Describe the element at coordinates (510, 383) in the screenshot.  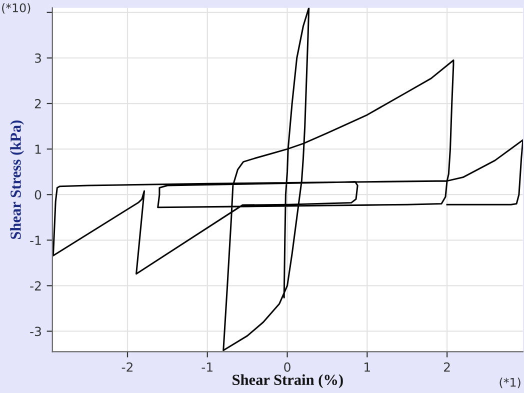
I see `text: (*1)` at that location.